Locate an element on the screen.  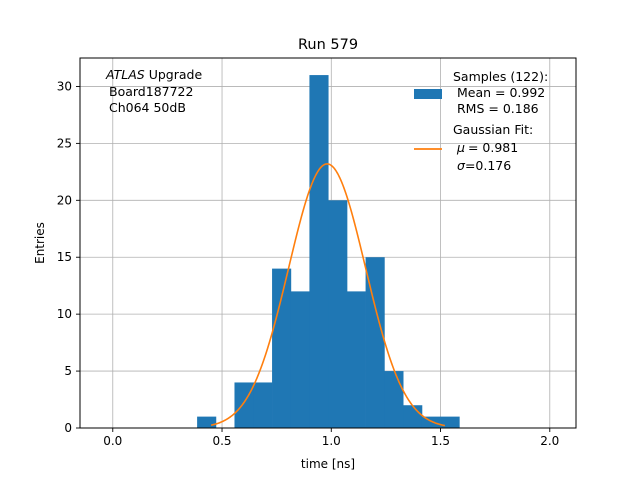
y-tick-label: 20 is located at coordinates (64, 200).